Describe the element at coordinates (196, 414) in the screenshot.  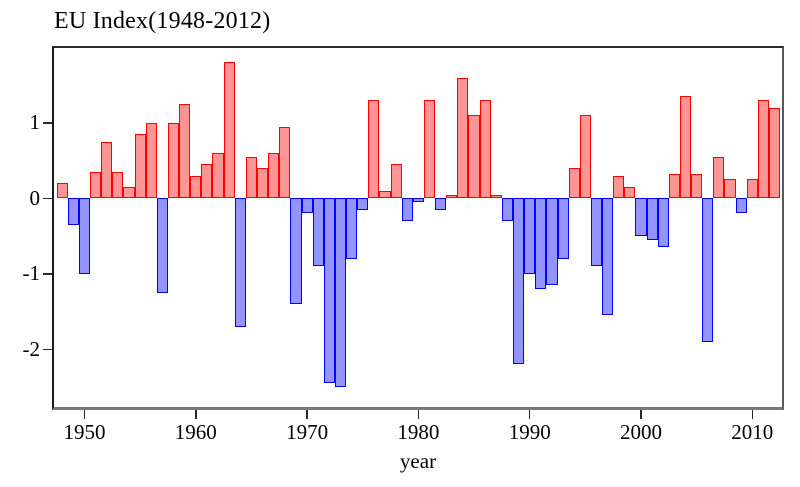
I see `x-tick-1960` at that location.